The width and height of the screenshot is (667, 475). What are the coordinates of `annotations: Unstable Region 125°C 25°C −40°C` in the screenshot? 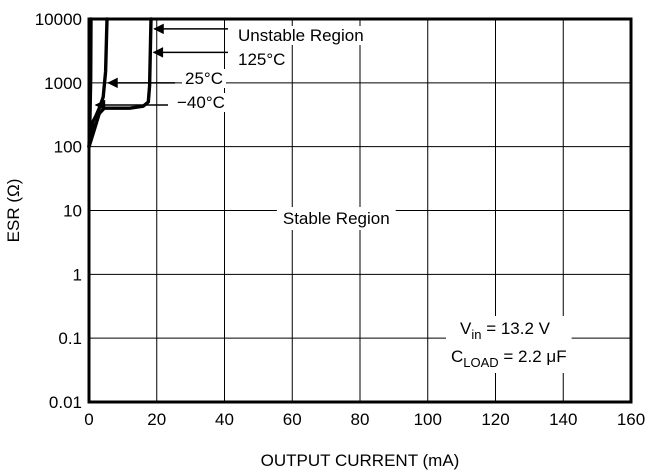 It's located at (230, 67).